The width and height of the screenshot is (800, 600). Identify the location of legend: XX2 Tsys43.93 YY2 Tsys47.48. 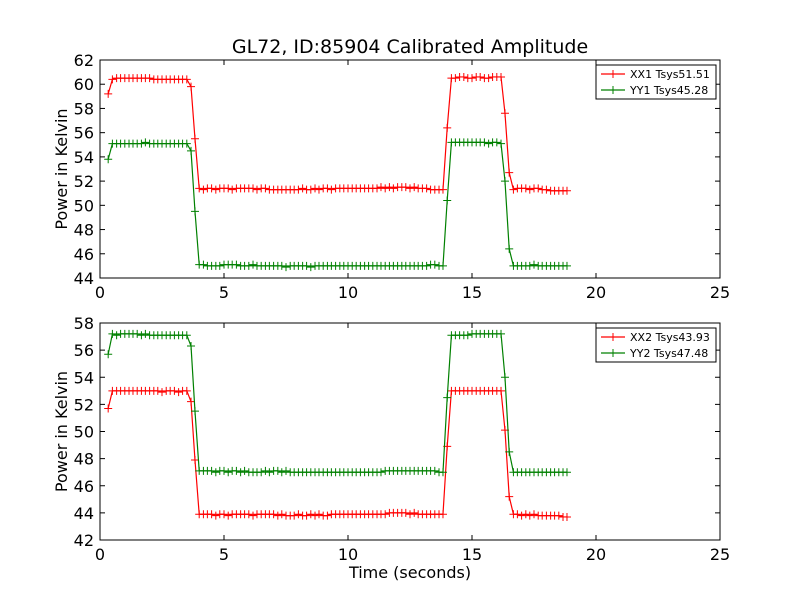
(656, 345).